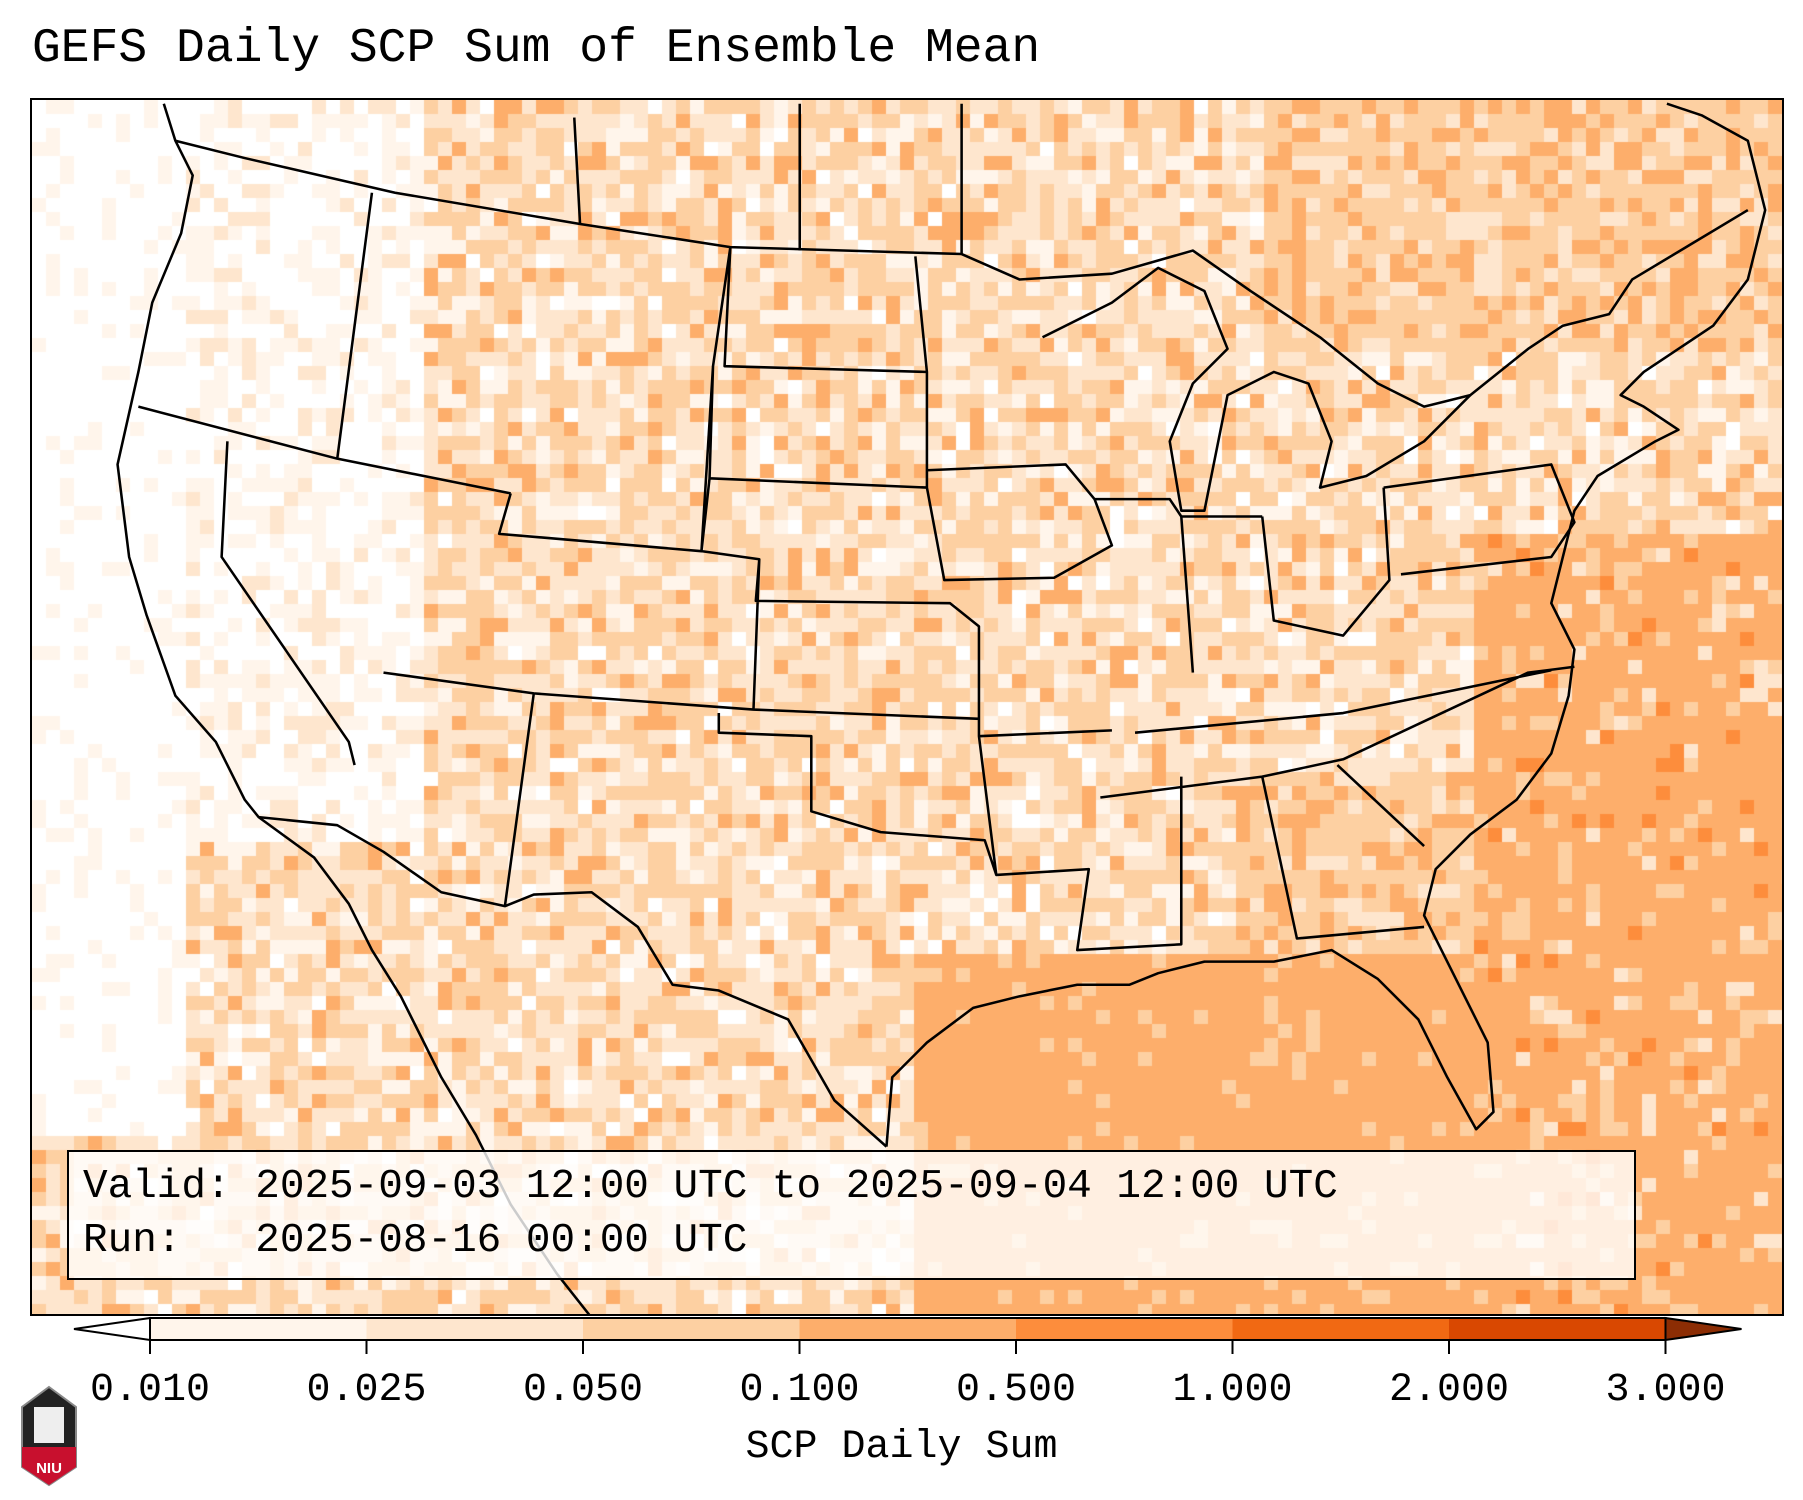 The height and width of the screenshot is (1500, 1803). Describe the element at coordinates (901, 1447) in the screenshot. I see `colorbar-label: SCP Daily Sum` at that location.